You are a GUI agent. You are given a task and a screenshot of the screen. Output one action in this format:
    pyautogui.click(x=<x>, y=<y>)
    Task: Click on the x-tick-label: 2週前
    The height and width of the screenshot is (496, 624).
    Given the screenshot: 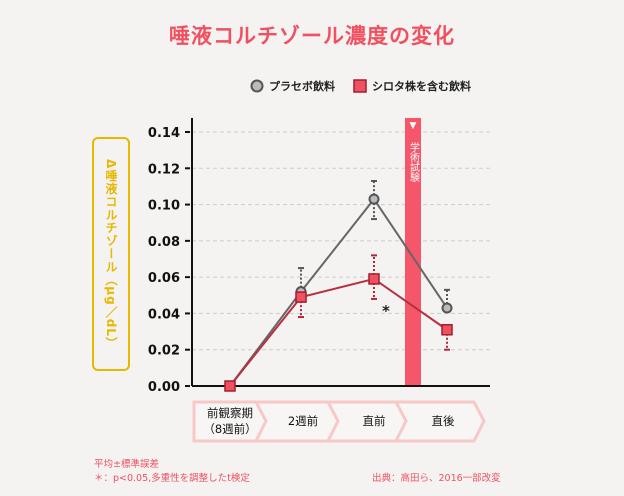 What is the action you would take?
    pyautogui.click(x=303, y=421)
    